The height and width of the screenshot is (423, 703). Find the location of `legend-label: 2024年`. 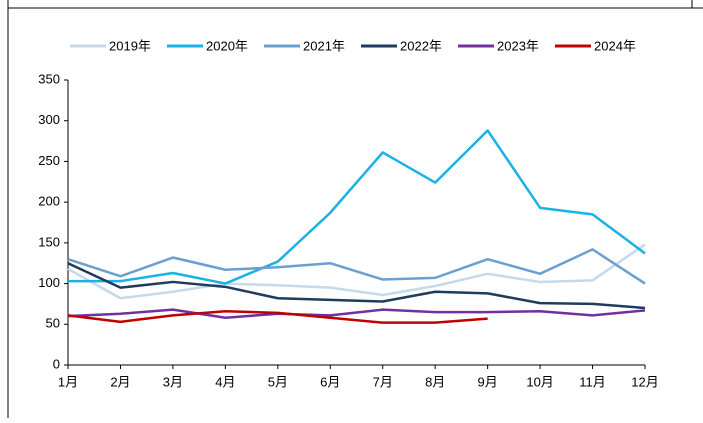

legend-label: 2024年 is located at coordinates (615, 45).